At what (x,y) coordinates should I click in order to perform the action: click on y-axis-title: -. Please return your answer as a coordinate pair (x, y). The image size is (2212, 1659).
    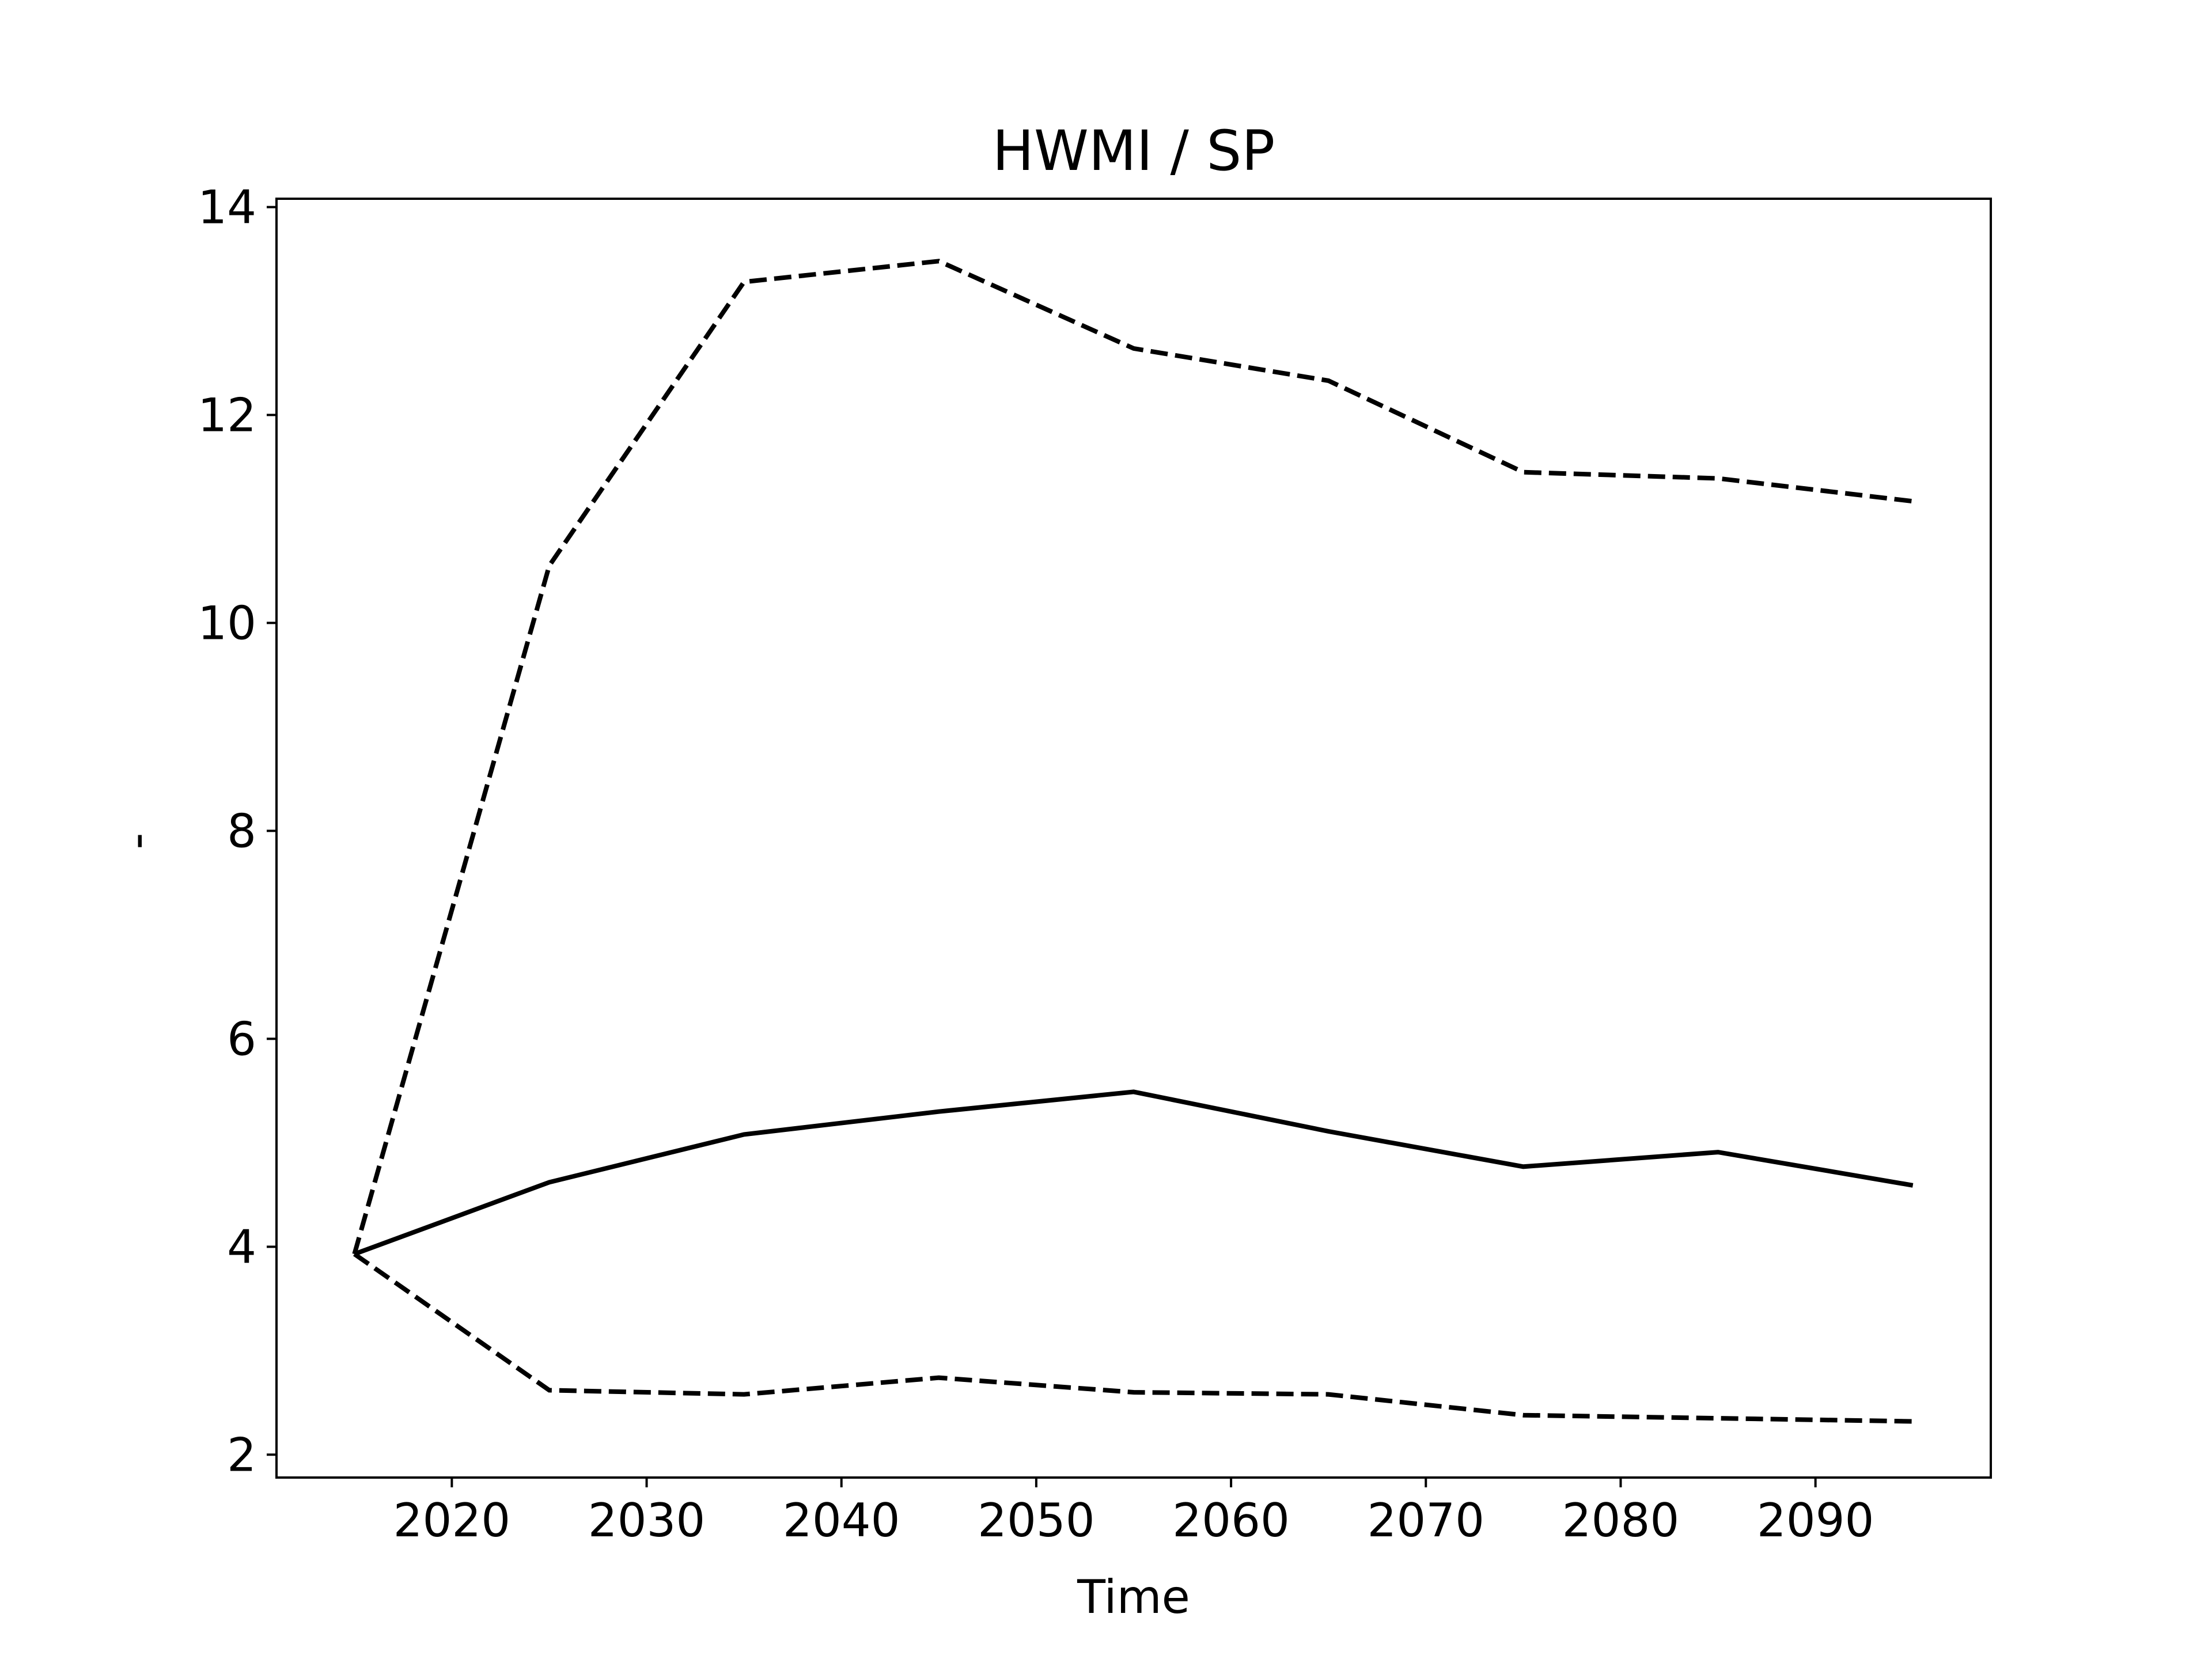
    Looking at the image, I should click on (137, 841).